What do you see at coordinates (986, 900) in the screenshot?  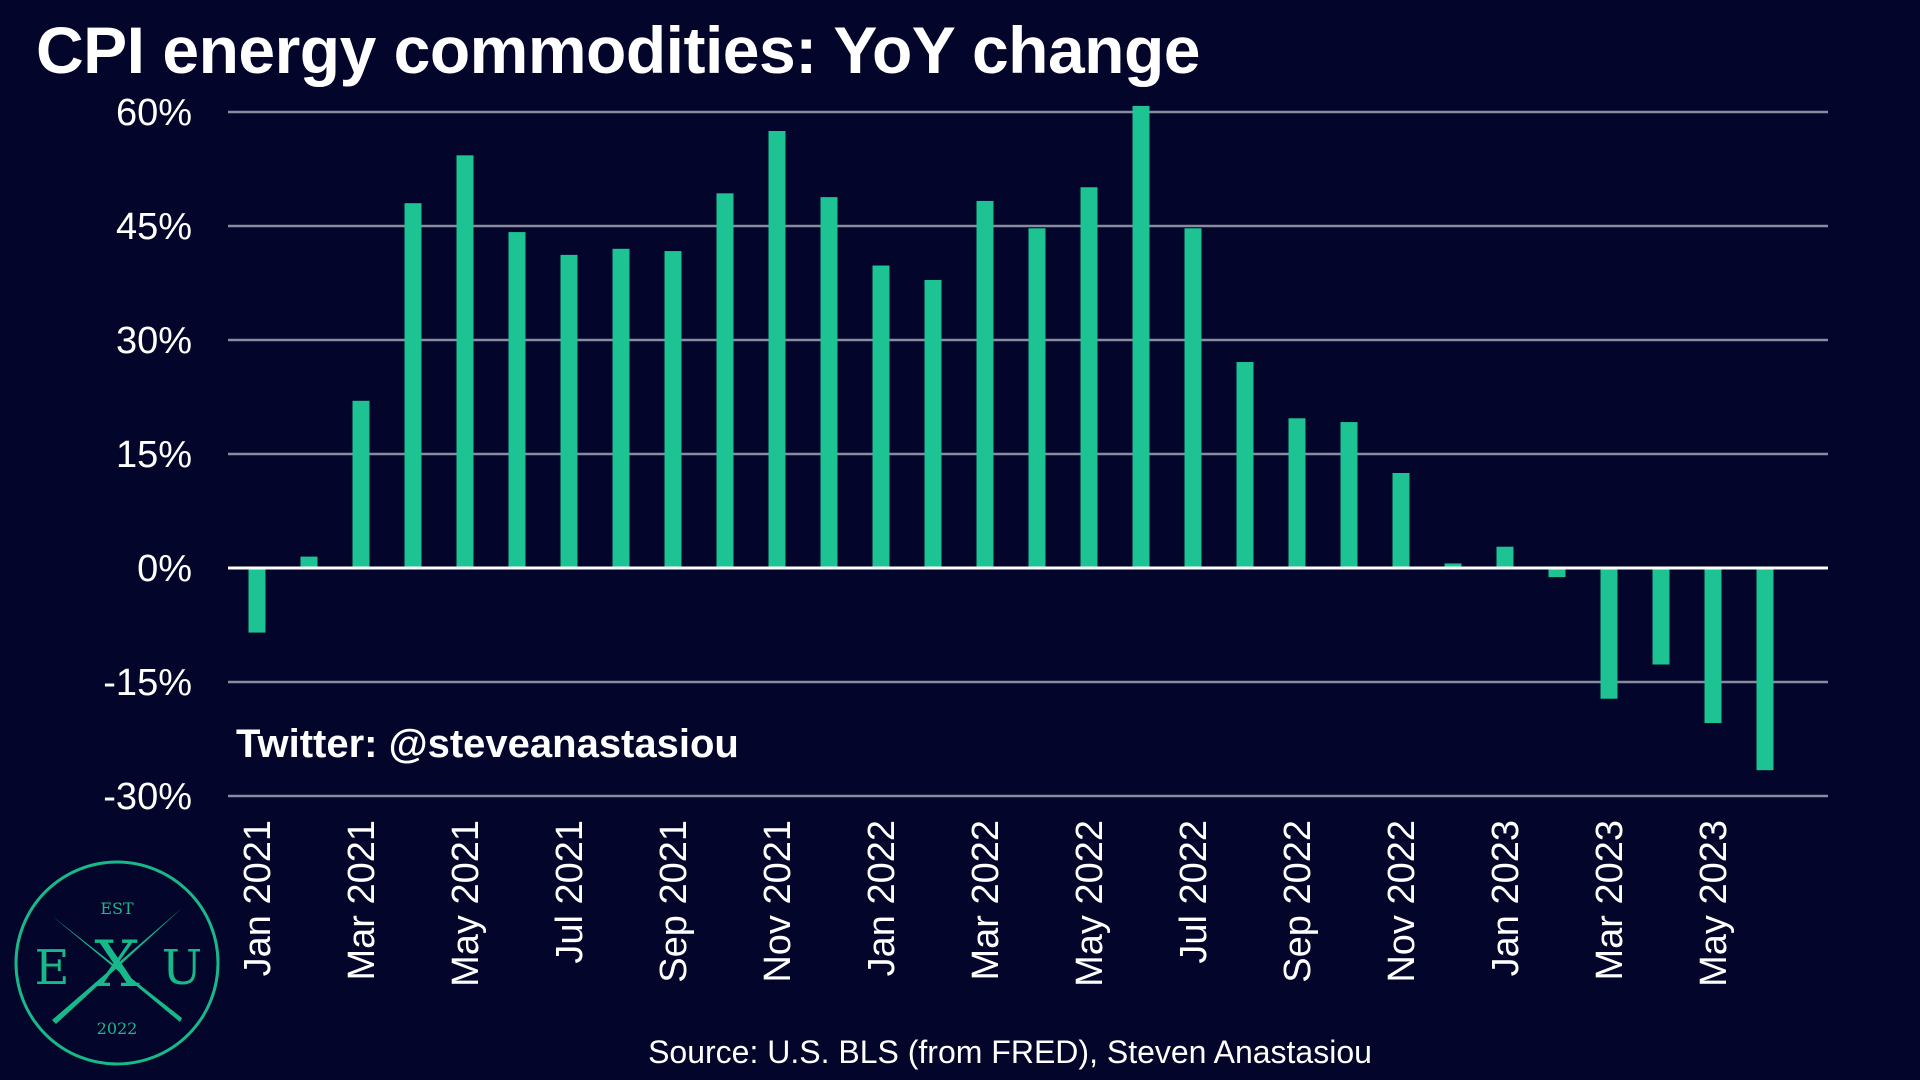 I see `x-tick-label: Mar 2022` at bounding box center [986, 900].